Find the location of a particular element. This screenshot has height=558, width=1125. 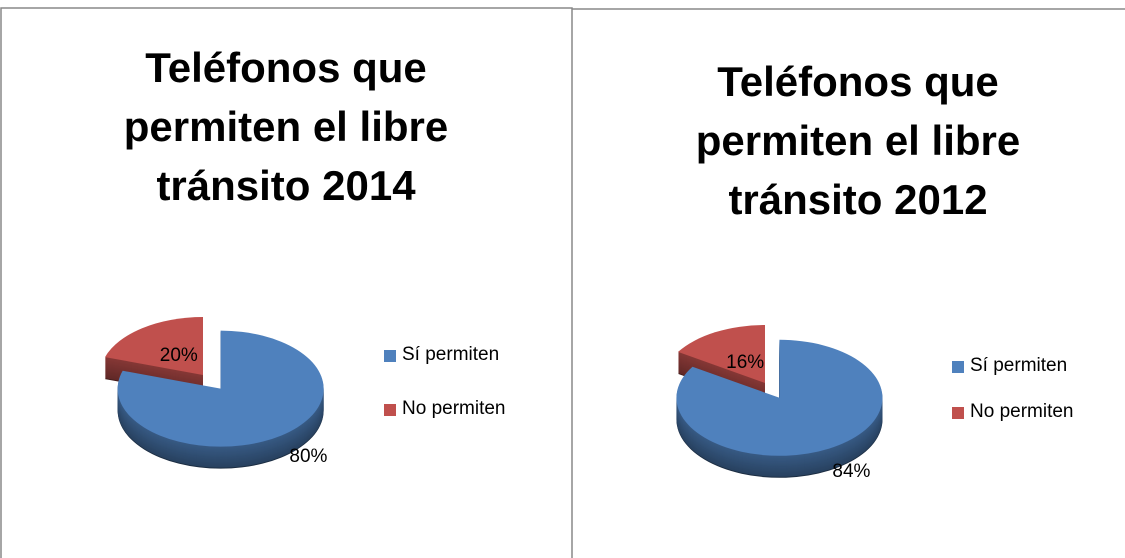

data-label: 84% is located at coordinates (851, 471).